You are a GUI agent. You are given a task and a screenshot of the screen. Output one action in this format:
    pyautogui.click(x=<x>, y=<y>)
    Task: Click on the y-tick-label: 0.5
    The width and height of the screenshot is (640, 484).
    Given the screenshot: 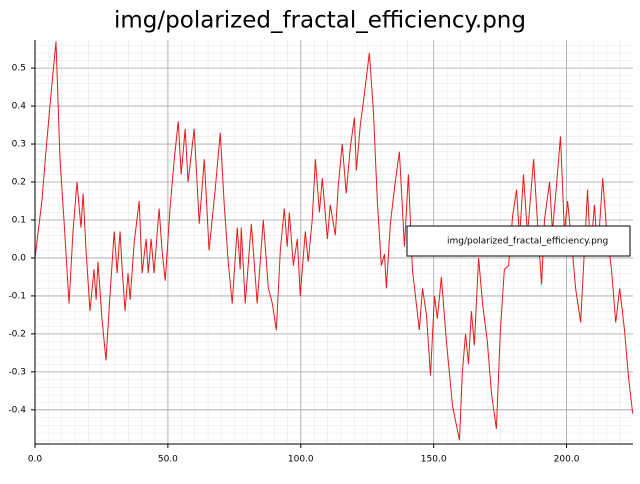 What is the action you would take?
    pyautogui.click(x=19, y=69)
    